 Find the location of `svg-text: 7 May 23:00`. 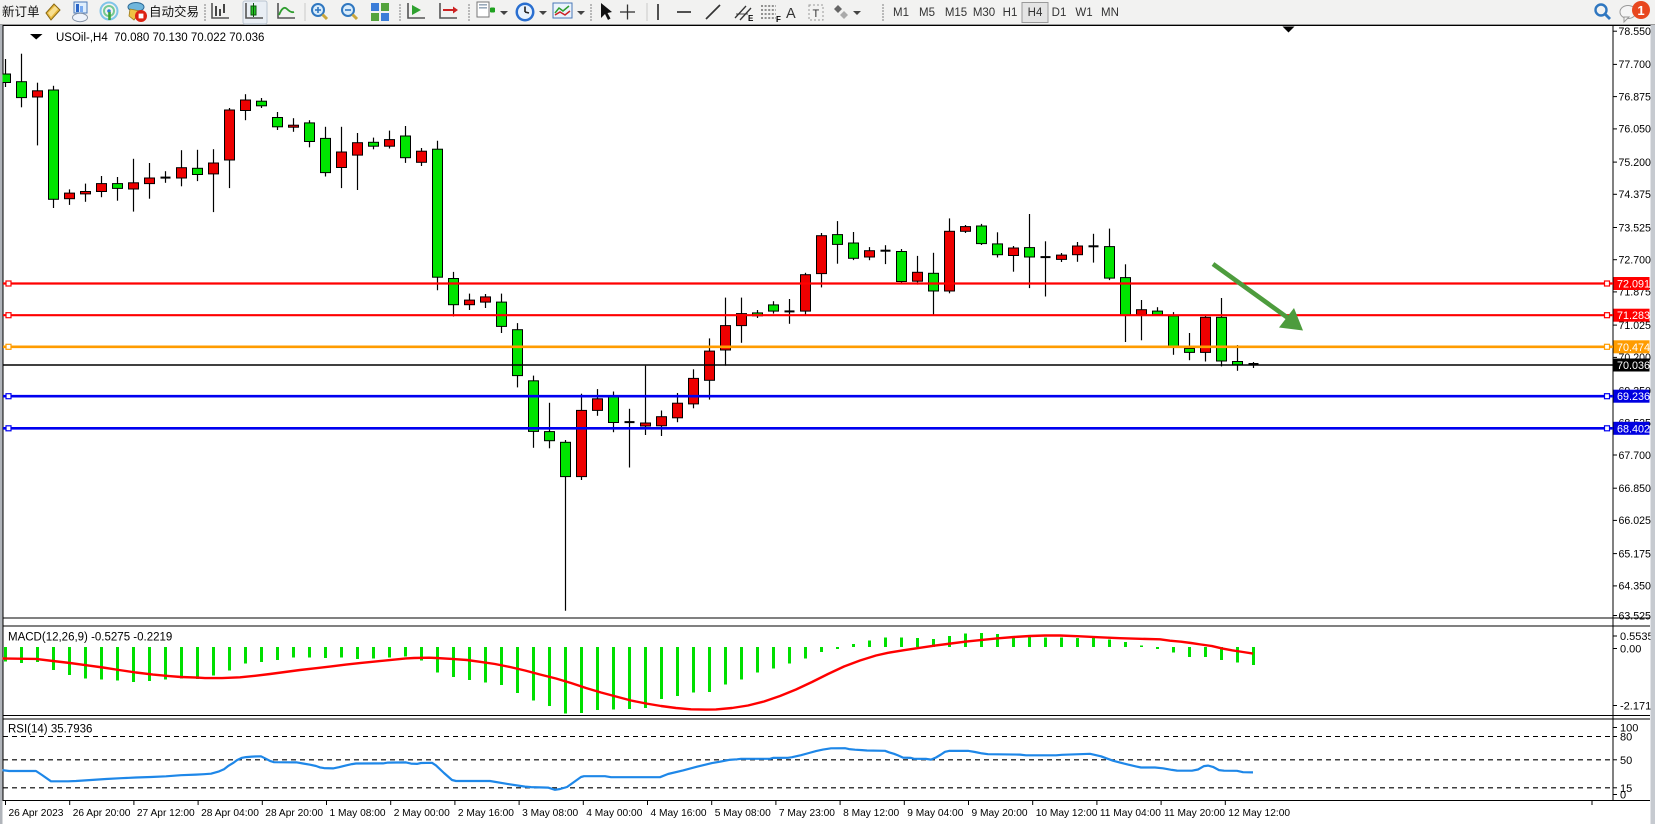

svg-text: 7 May 23:00 is located at coordinates (807, 813).